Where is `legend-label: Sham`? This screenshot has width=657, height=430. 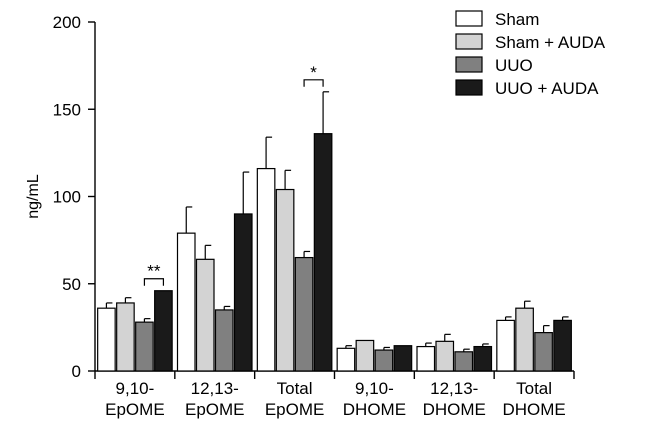 legend-label: Sham is located at coordinates (517, 19).